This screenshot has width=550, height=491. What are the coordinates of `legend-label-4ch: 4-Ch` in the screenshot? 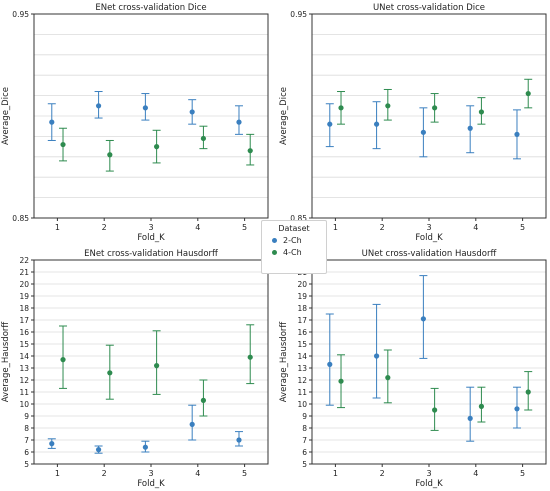 It's located at (292, 252).